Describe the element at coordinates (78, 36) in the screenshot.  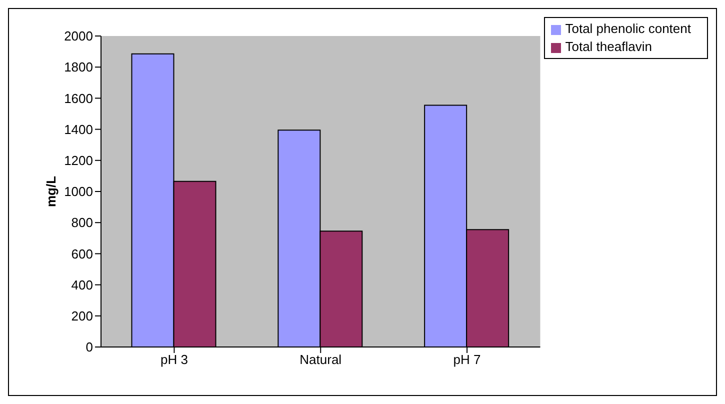
I see `y-tick-label: 2000` at that location.